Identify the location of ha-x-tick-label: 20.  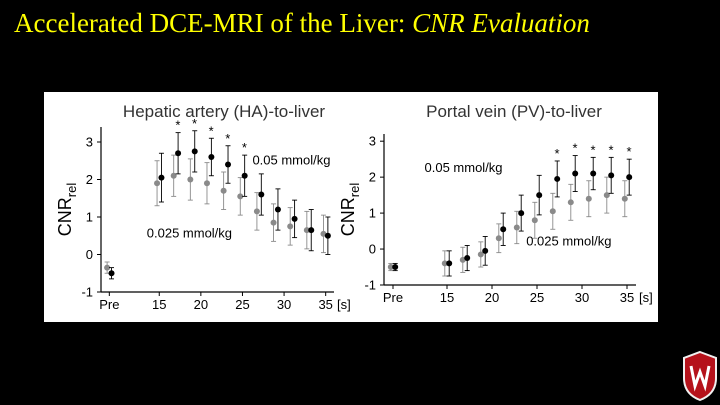
(201, 304).